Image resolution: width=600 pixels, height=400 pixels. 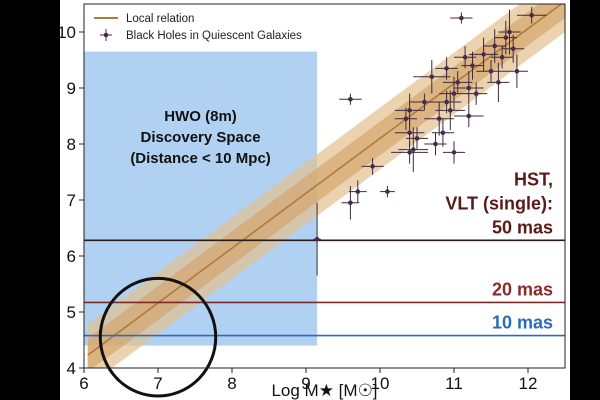 I want to click on x-tick-label: 6, so click(x=83, y=383).